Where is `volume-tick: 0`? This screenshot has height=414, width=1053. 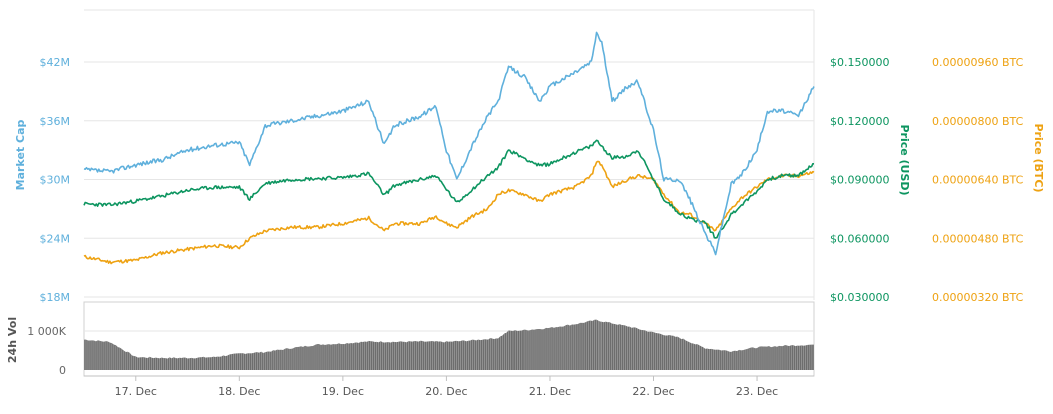 volume-tick: 0 is located at coordinates (62, 370).